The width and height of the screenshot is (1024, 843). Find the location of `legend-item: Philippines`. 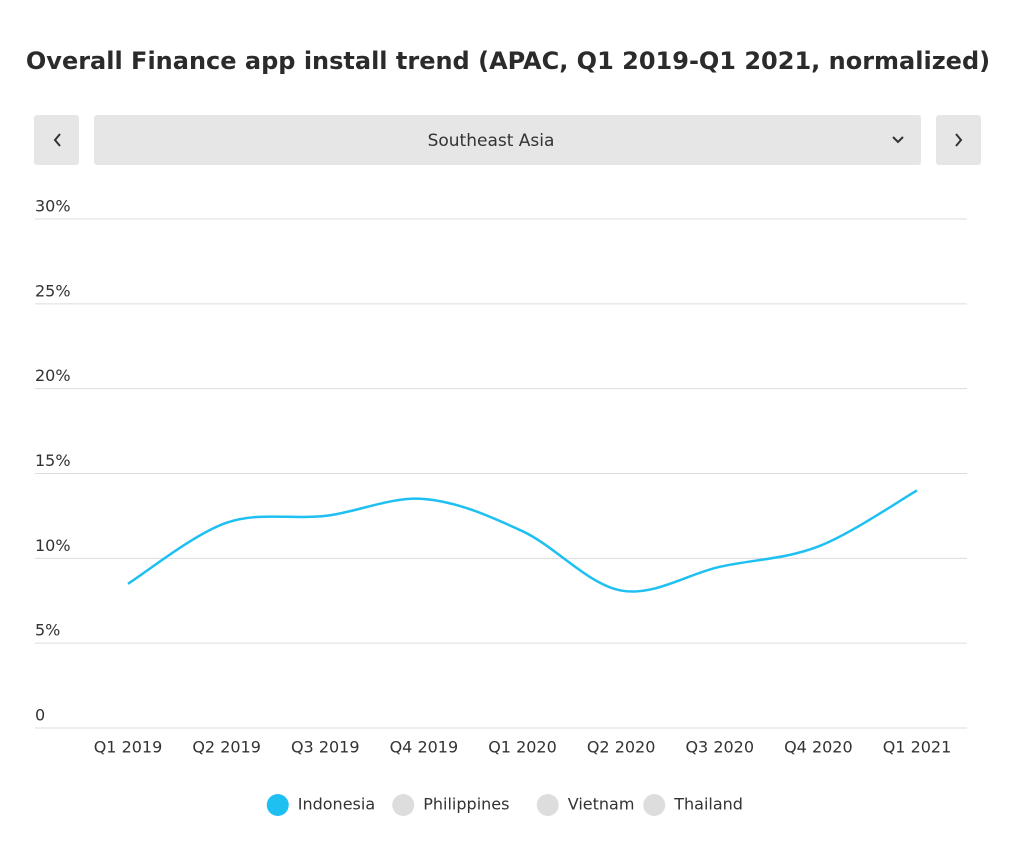

legend-item: Philippines is located at coordinates (450, 805).